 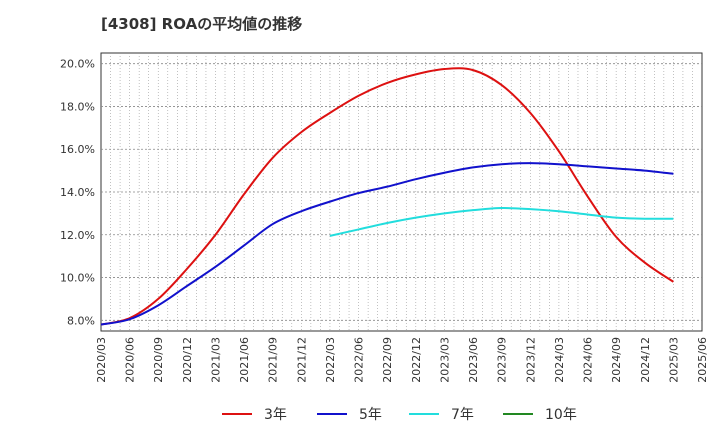 I want to click on x-tick-label: 2022/03, so click(x=330, y=360).